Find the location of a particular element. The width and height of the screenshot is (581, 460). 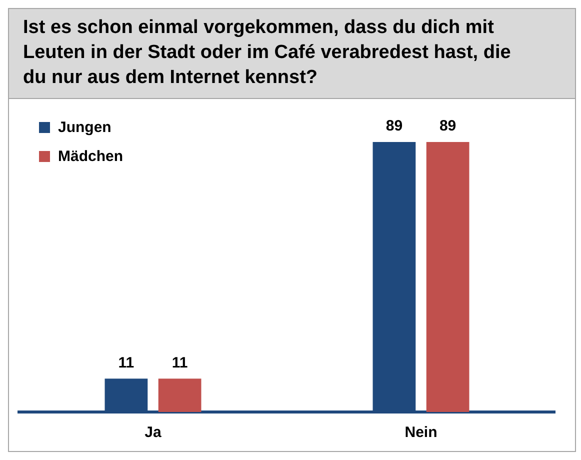

x-tick-label: Nein is located at coordinates (421, 433).